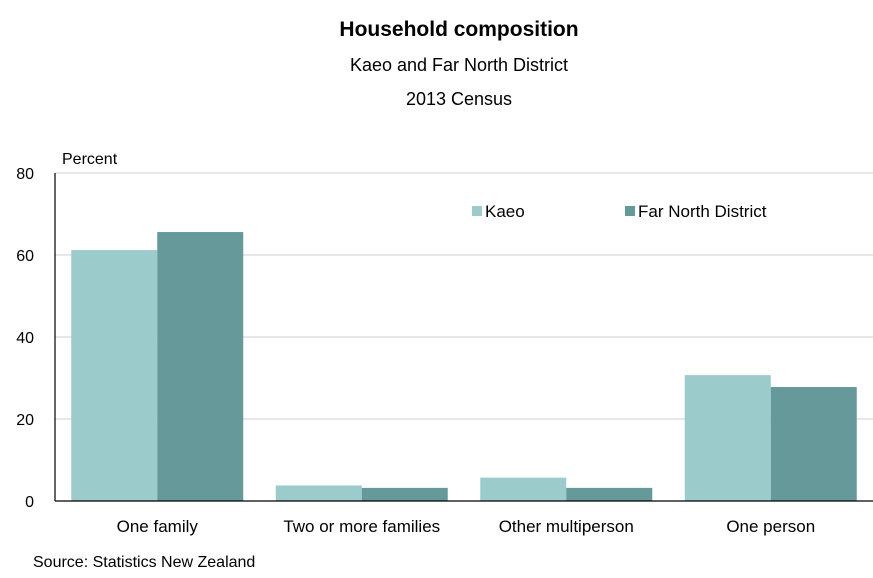 The height and width of the screenshot is (578, 873). I want to click on bar-kaeo-two-or-more-families, so click(318, 493).